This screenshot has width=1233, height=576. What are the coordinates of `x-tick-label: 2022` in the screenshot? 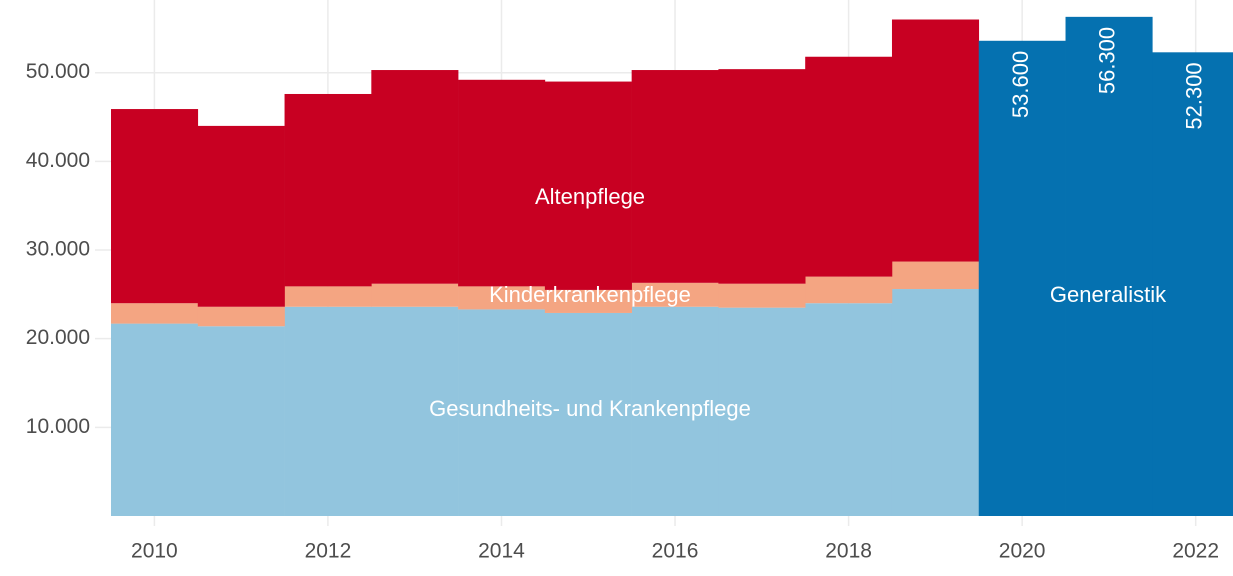 It's located at (1195, 551).